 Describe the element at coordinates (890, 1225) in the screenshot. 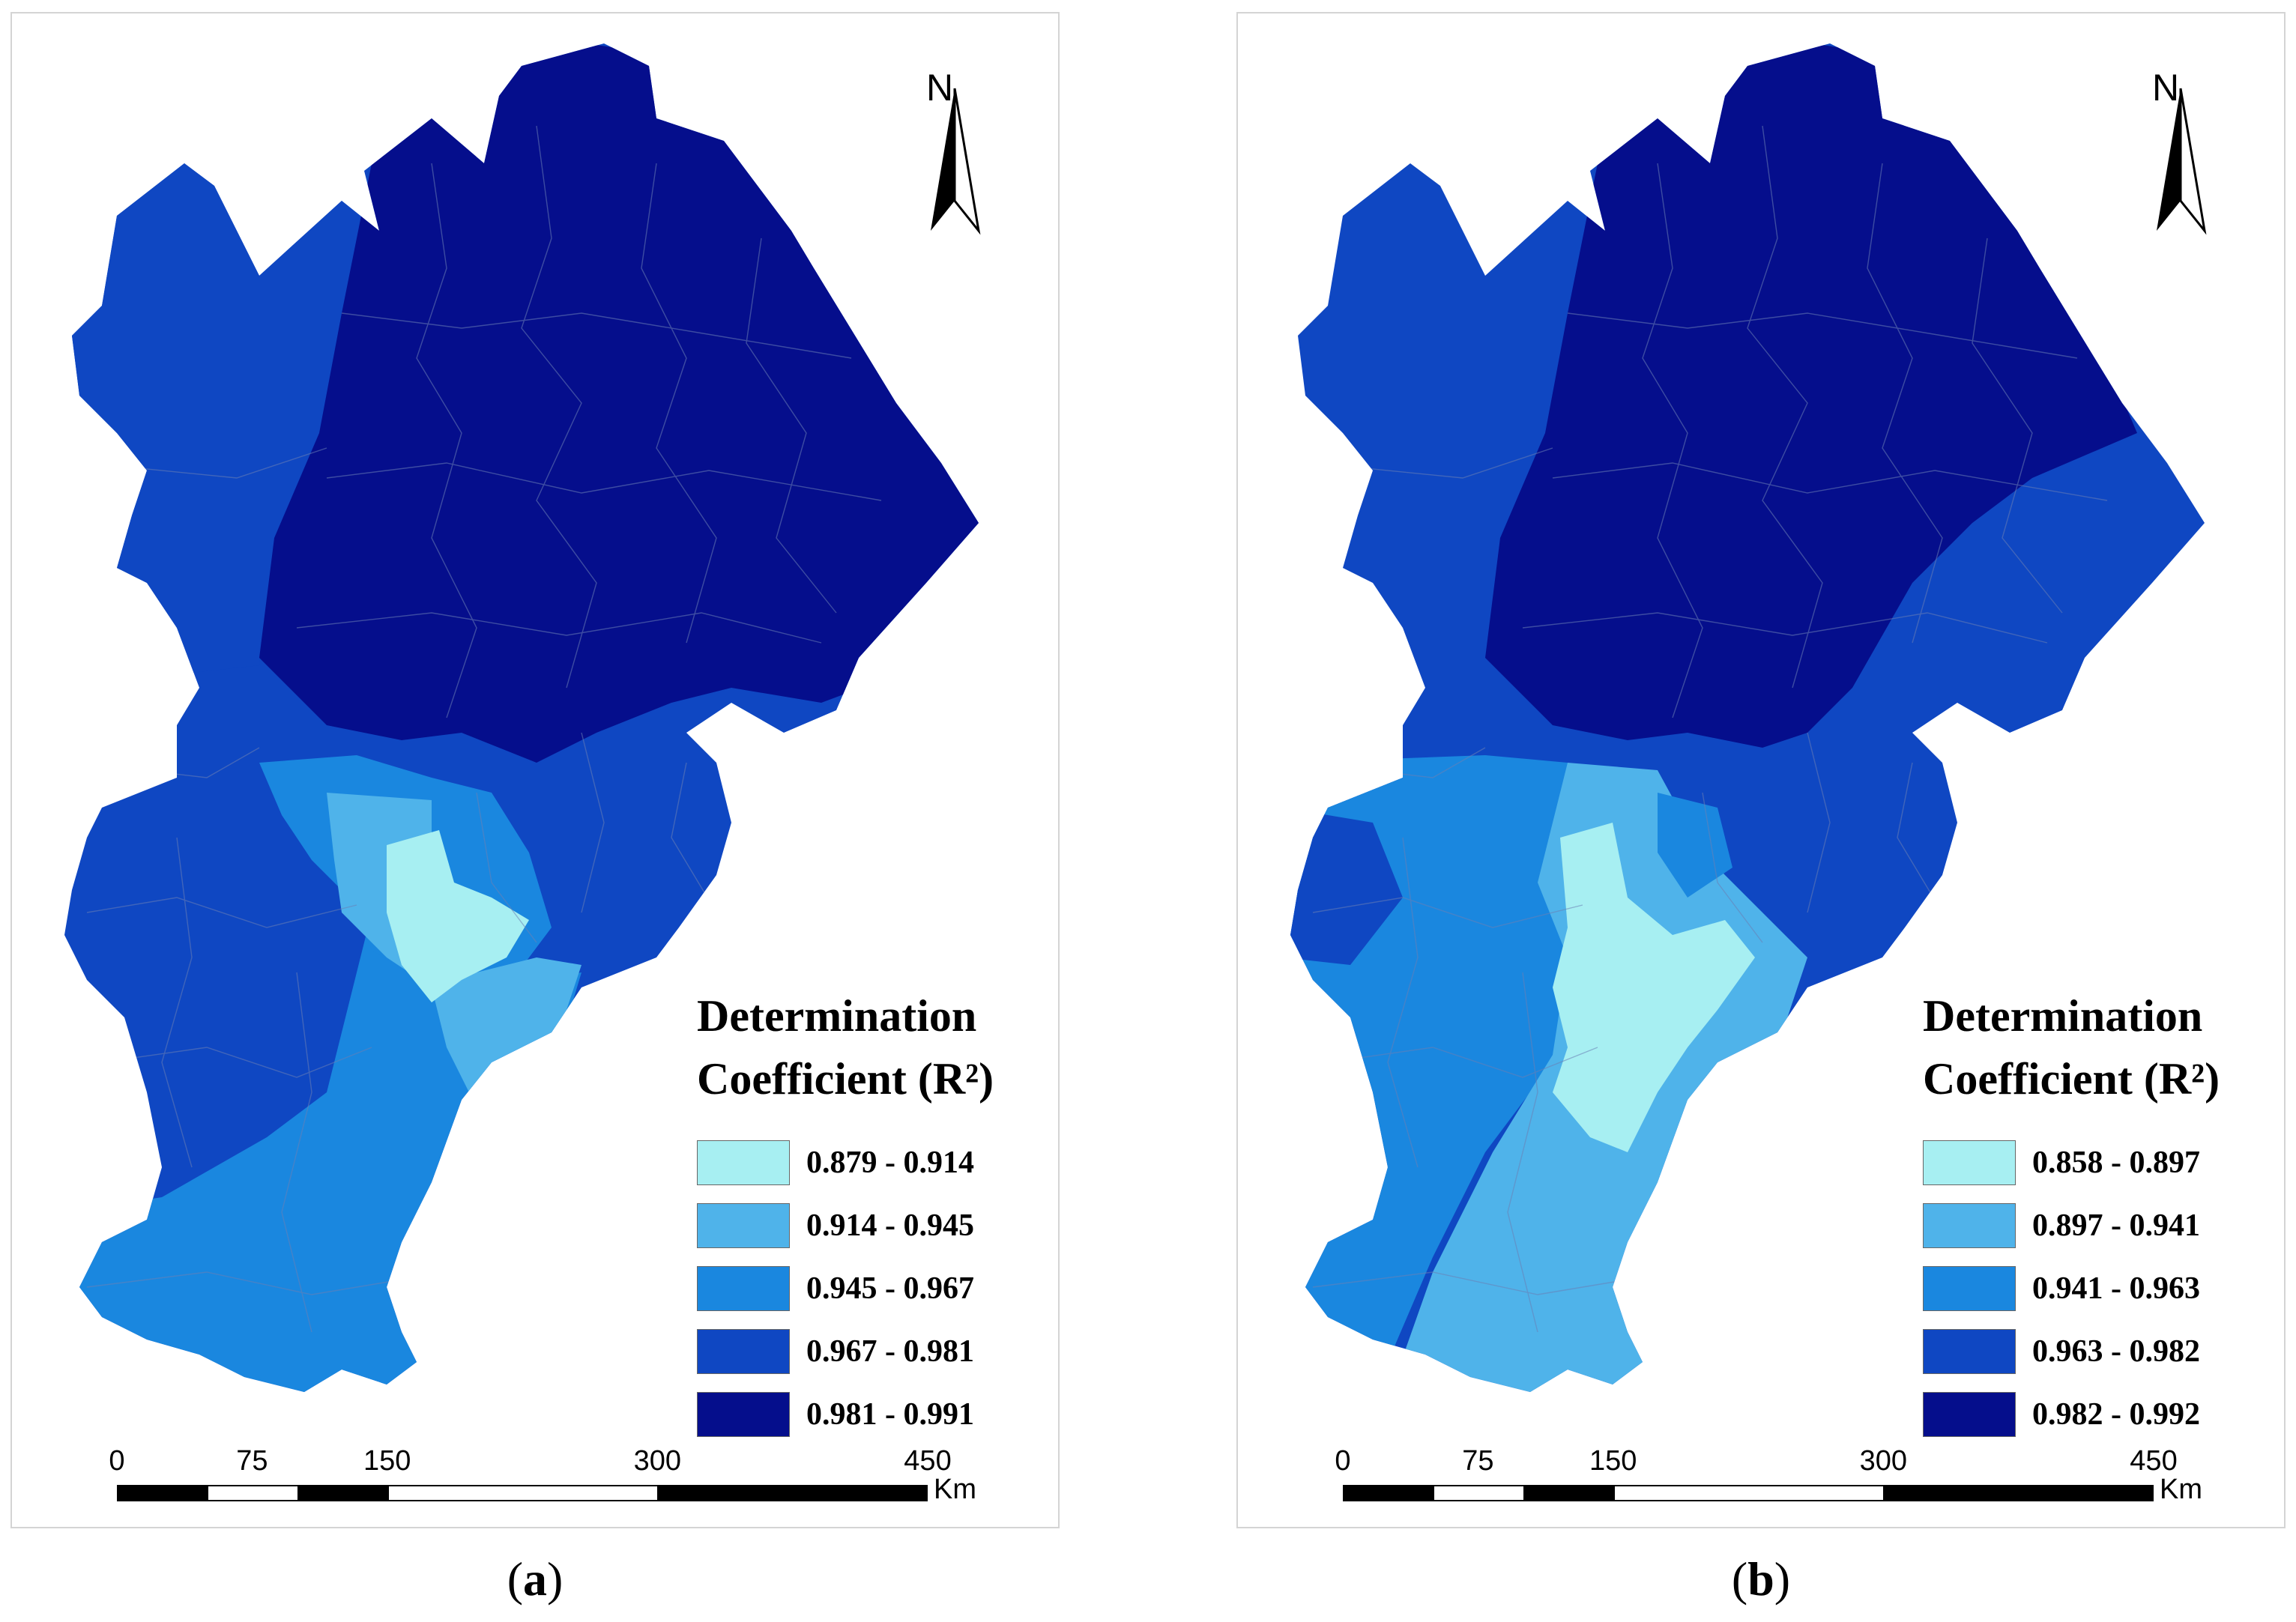

I see `legend-label: 0.914 - 0.945` at that location.